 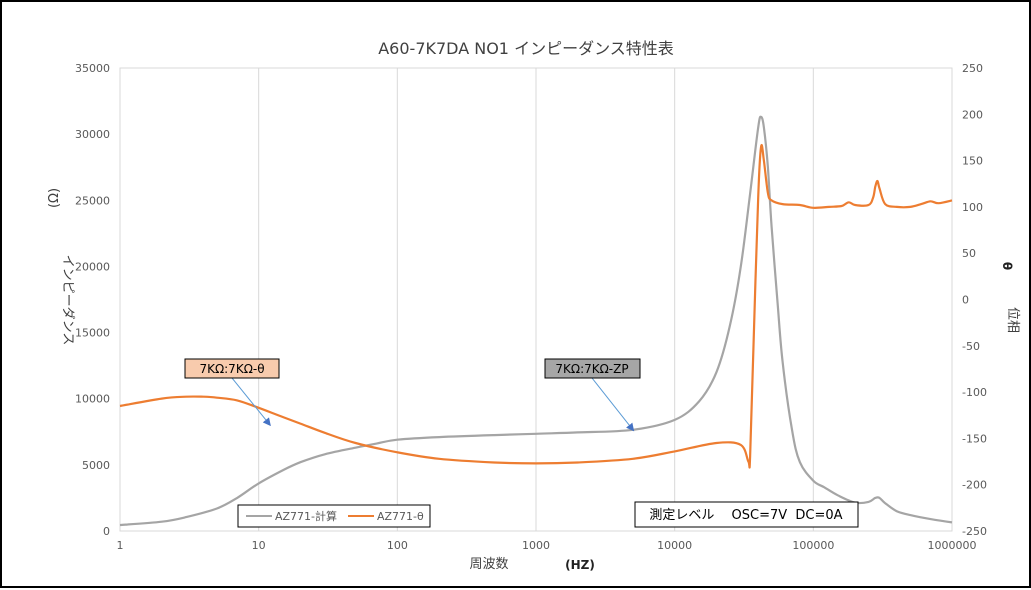 What do you see at coordinates (526, 48) in the screenshot?
I see `chart-title: A60-7K7DA NO1 インピーダンス特性表` at bounding box center [526, 48].